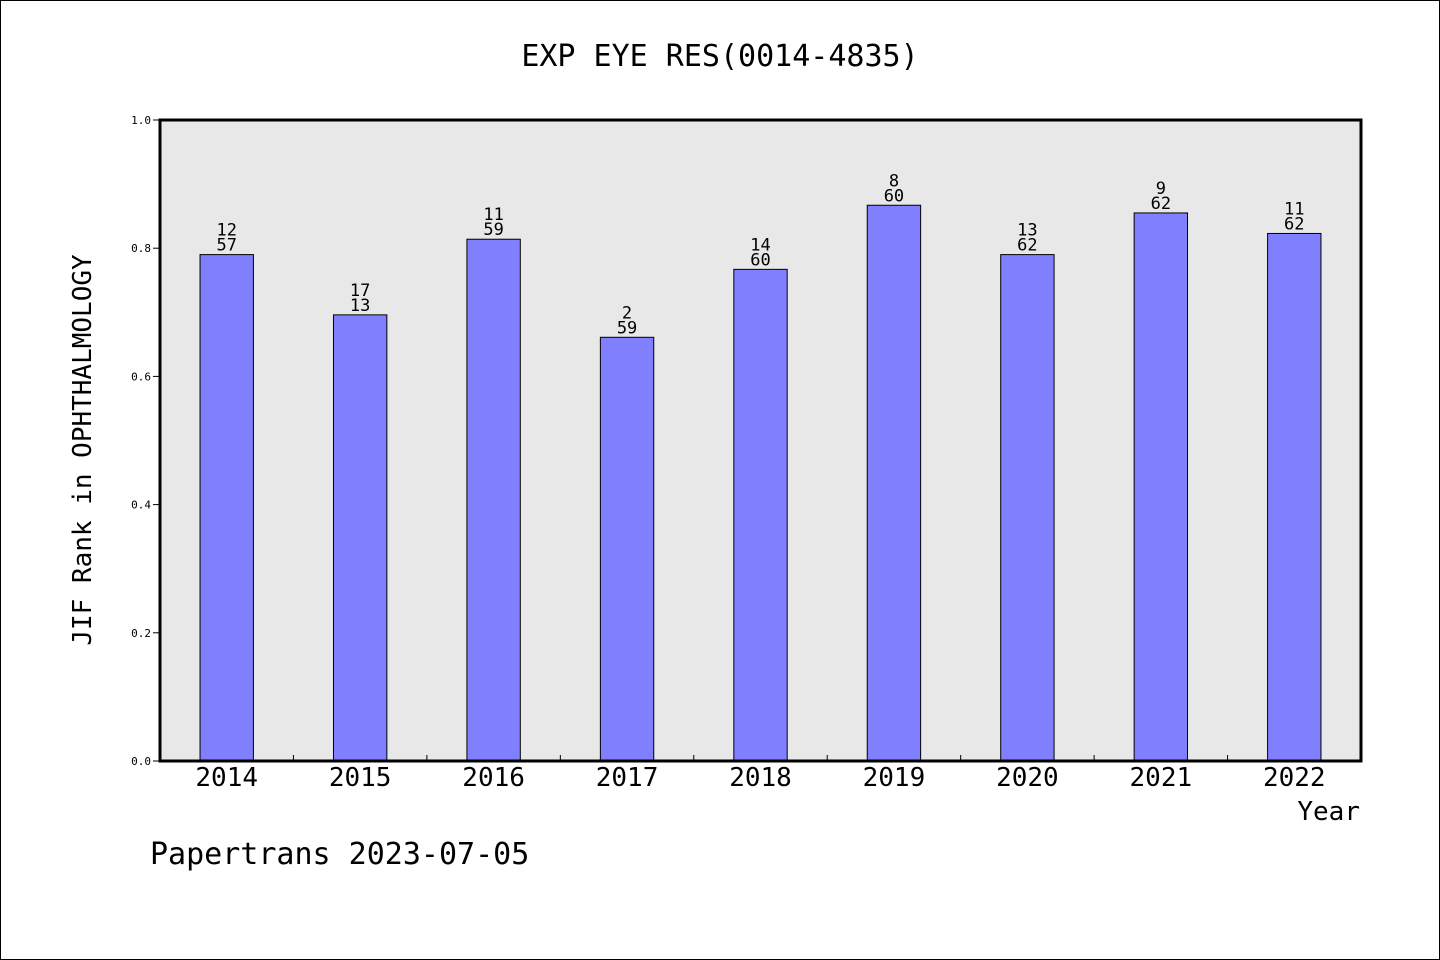 The width and height of the screenshot is (1440, 960). I want to click on x-tick-label-2022: 2022, so click(1294, 778).